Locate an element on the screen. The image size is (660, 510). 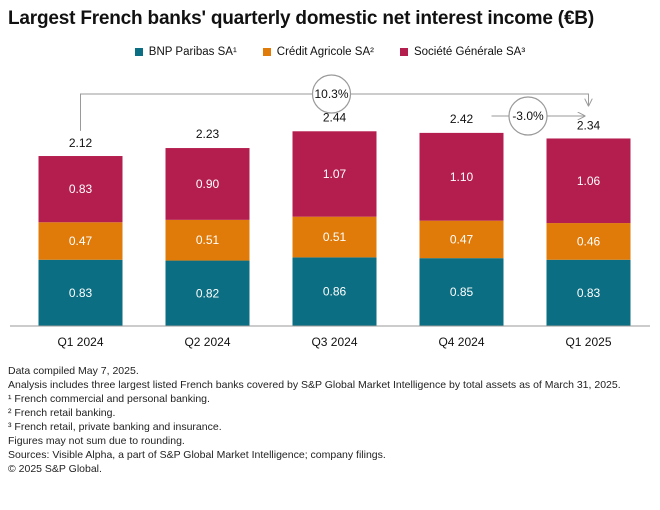
data-label-2-5: 0.46 is located at coordinates (589, 241).